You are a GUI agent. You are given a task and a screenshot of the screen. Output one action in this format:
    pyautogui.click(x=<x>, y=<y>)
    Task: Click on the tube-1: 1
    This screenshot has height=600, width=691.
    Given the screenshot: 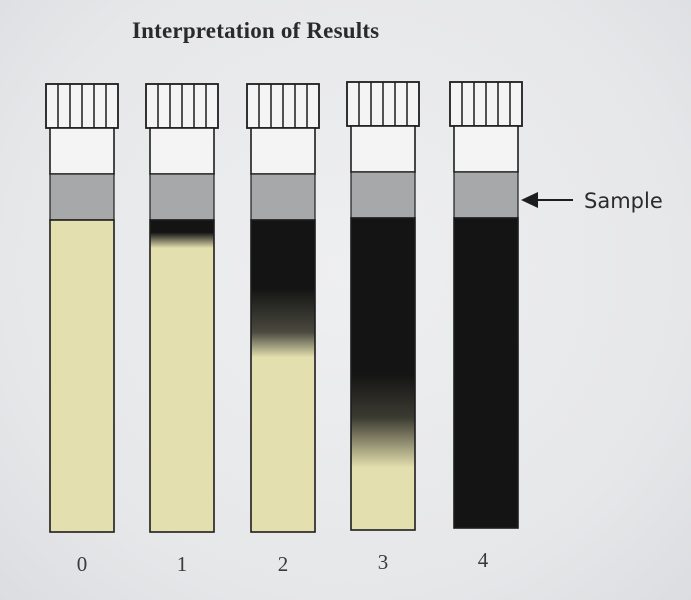 What is the action you would take?
    pyautogui.click(x=182, y=329)
    